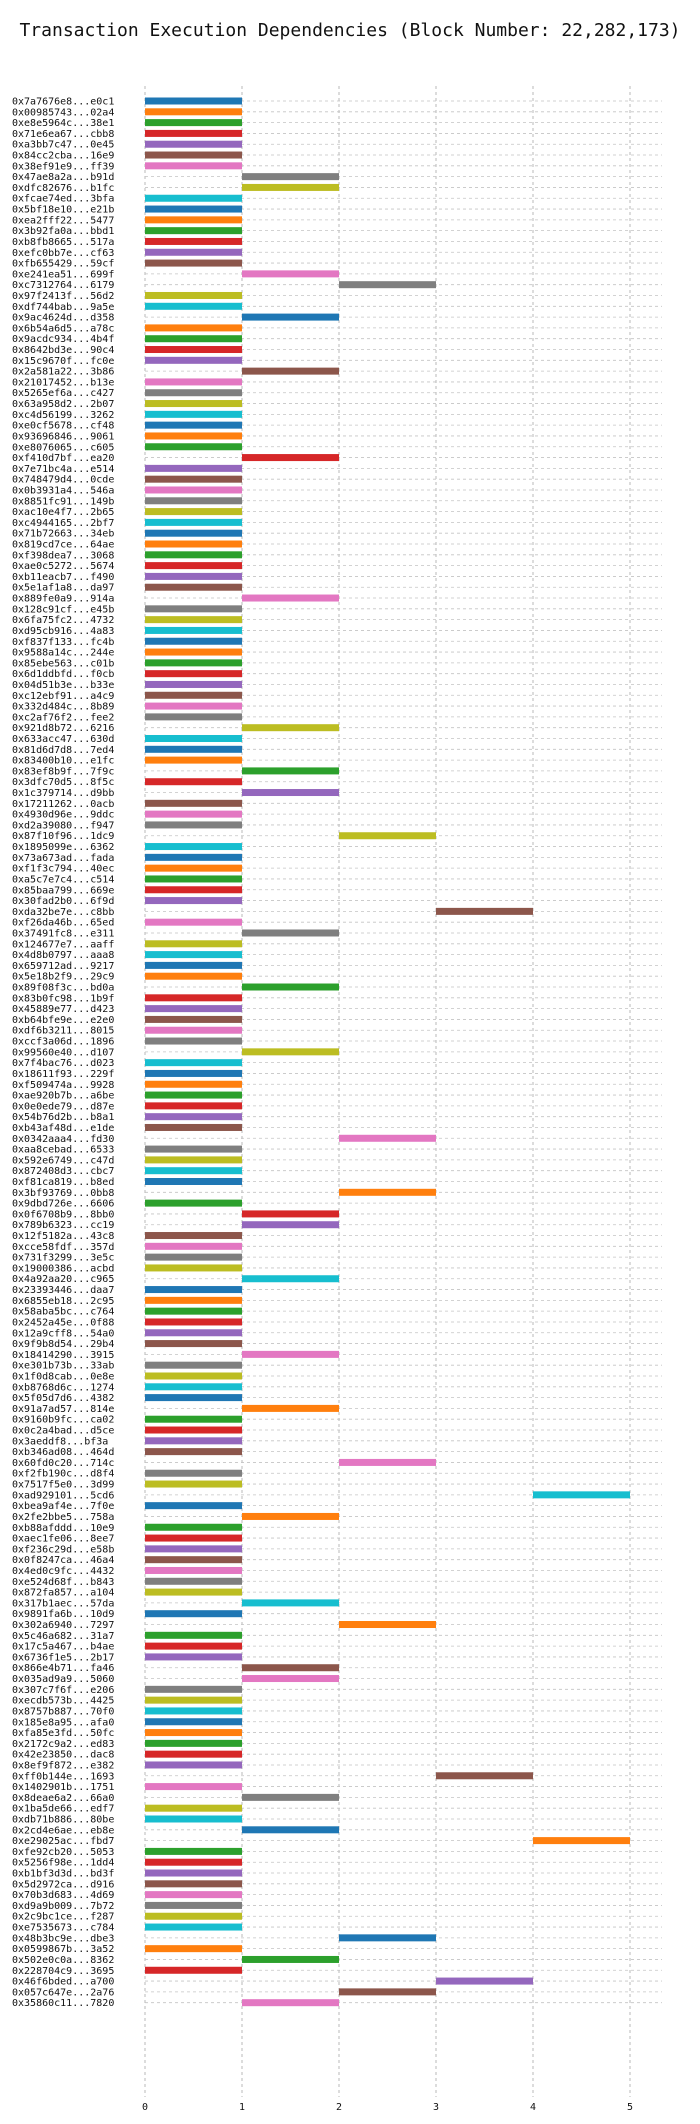  Describe the element at coordinates (63, 501) in the screenshot. I see `transaction-label: 0x8851fc91...149b` at that location.